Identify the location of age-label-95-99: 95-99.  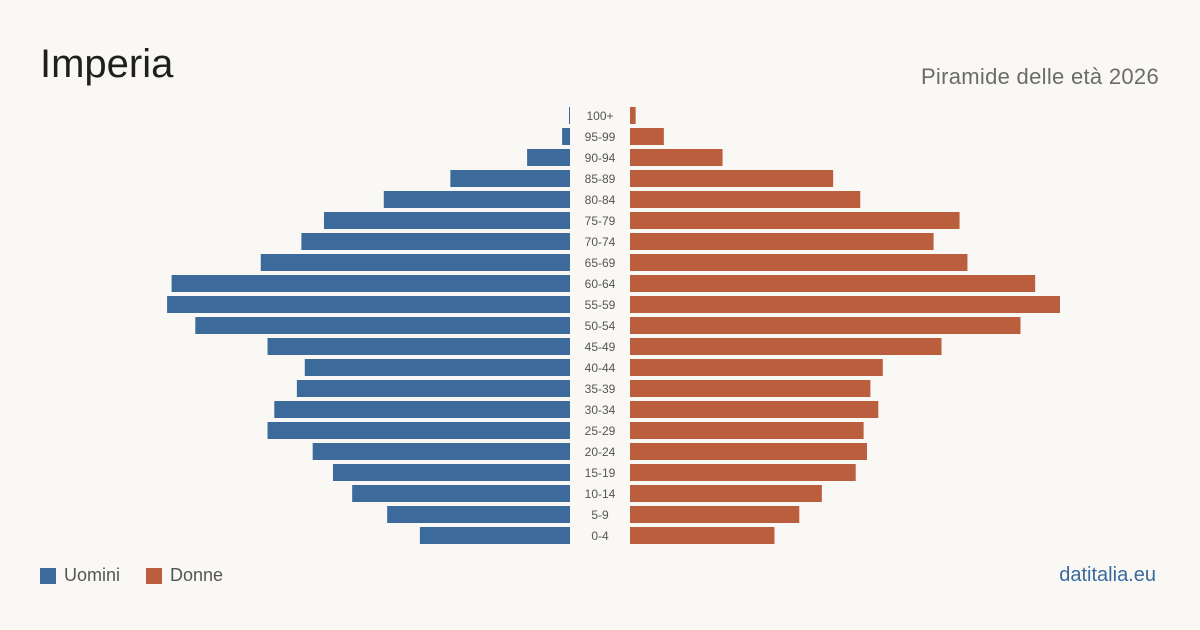
(600, 137).